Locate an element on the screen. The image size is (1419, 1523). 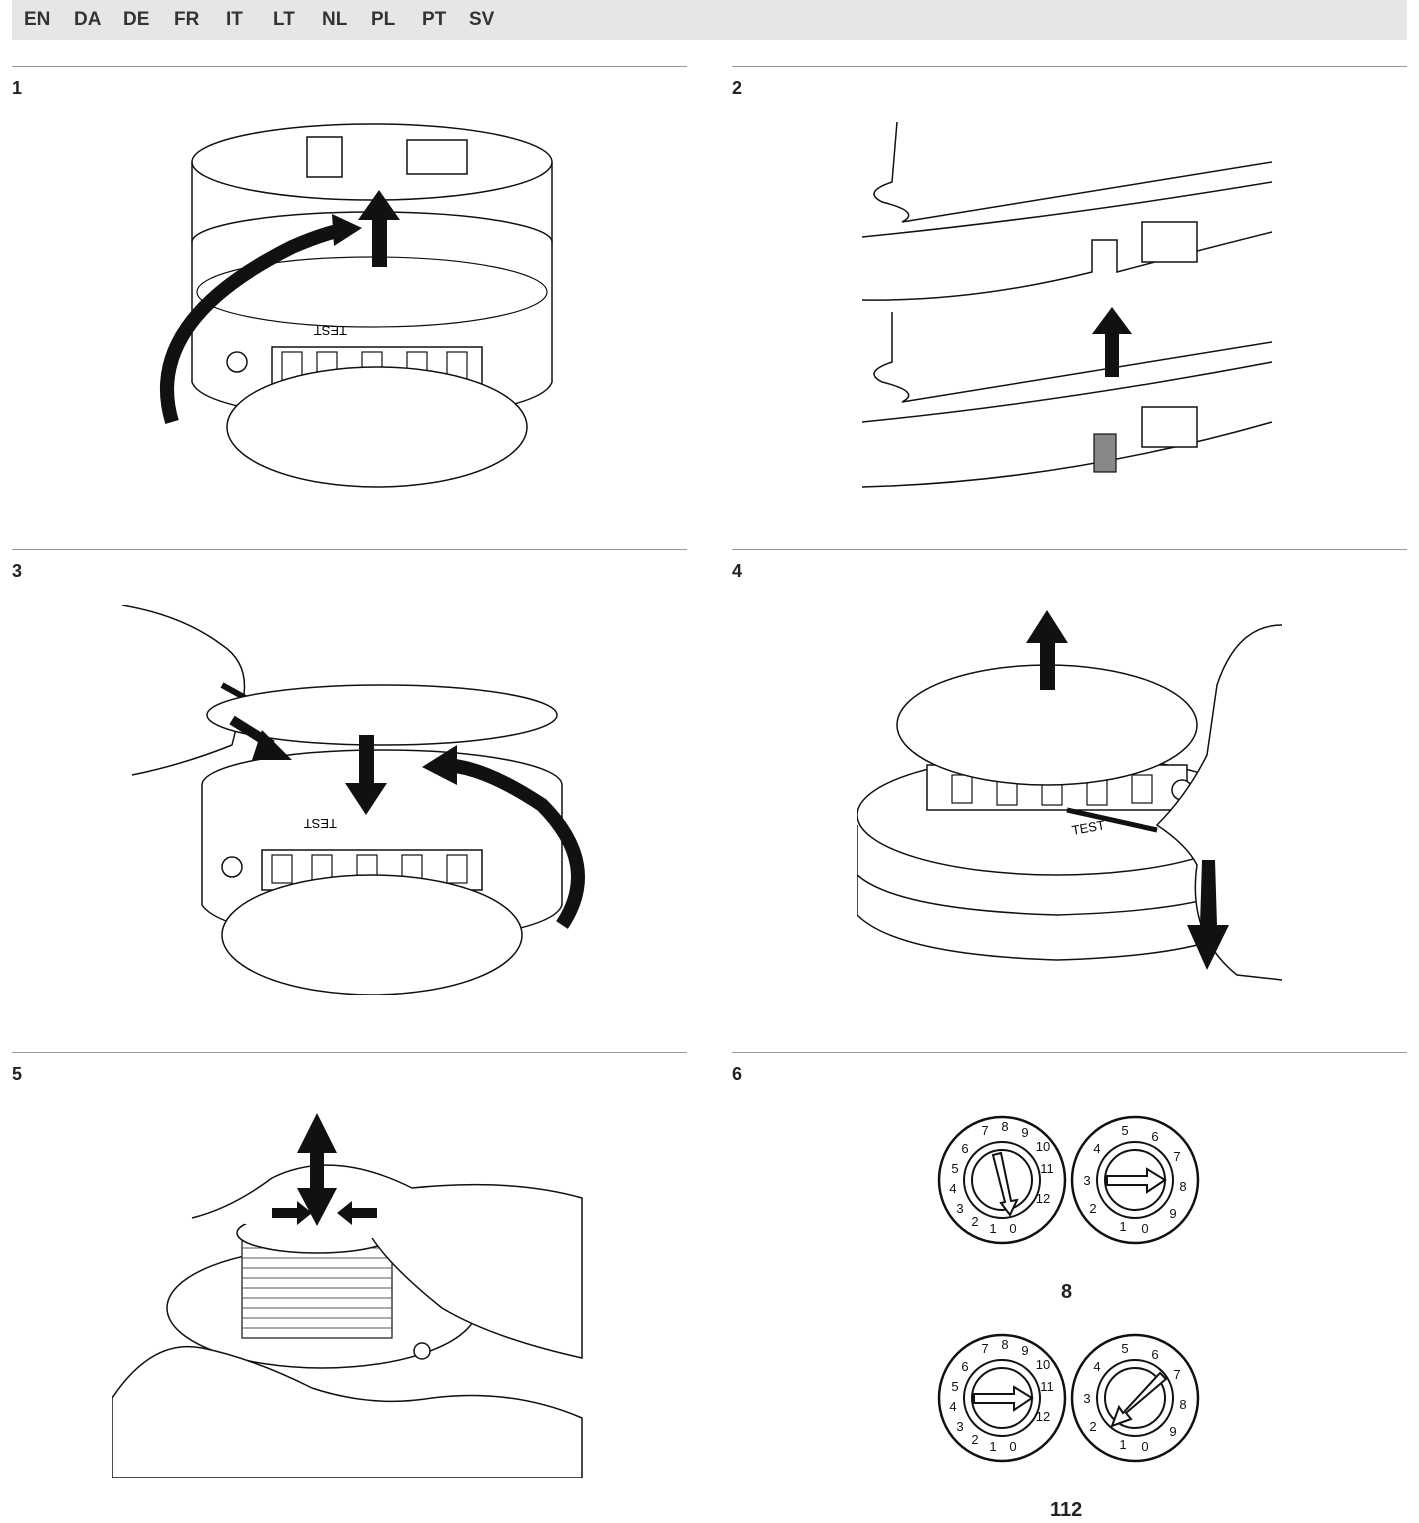
arrow-diagonal-icon is located at coordinates (260, 737).